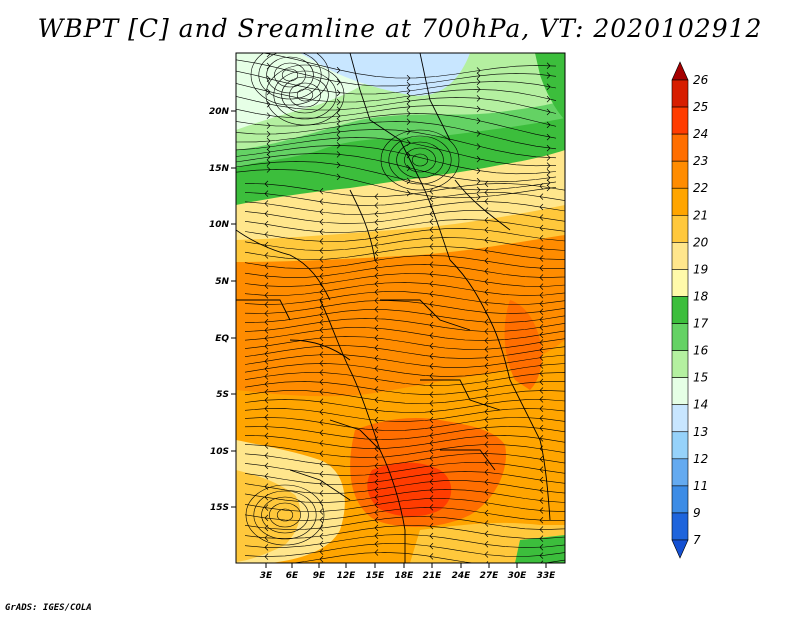 This screenshot has width=800, height=618. Describe the element at coordinates (700, 134) in the screenshot. I see `colorbar-label: 24` at that location.